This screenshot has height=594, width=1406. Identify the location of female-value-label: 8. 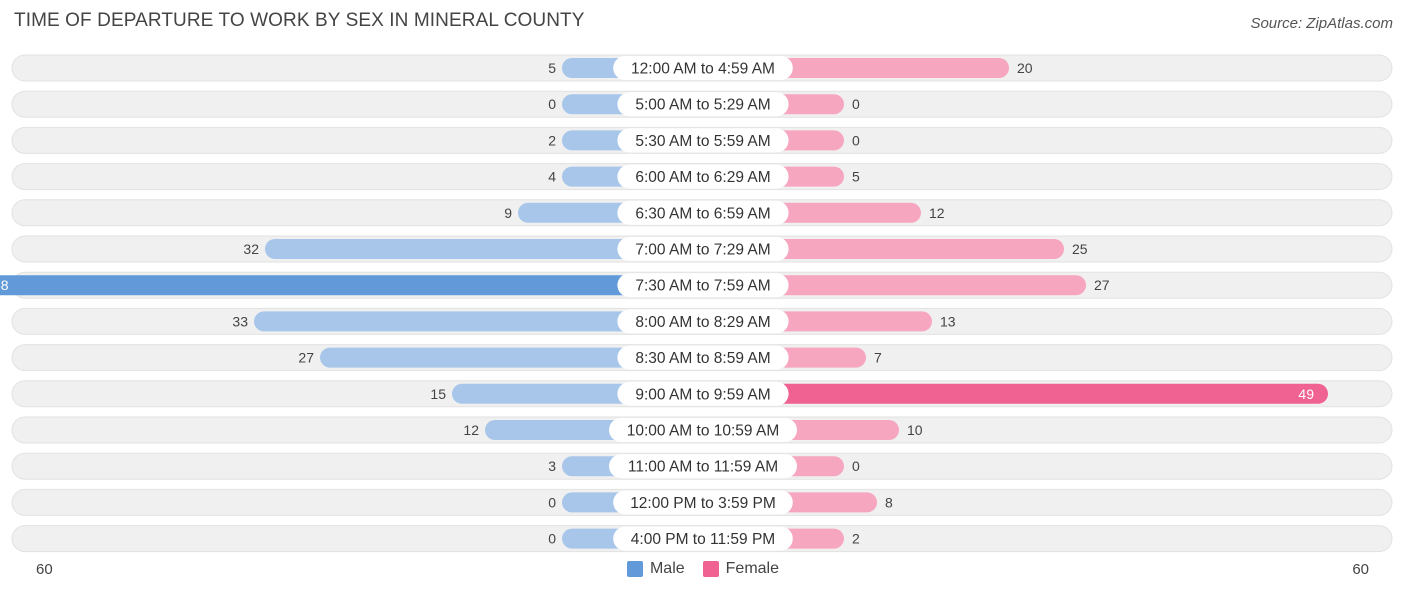
(889, 502).